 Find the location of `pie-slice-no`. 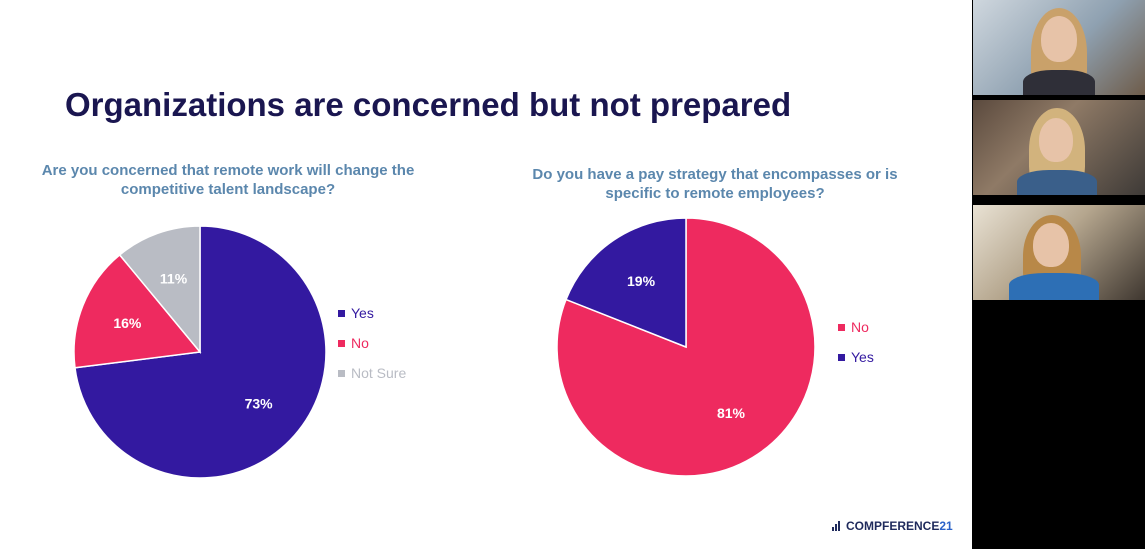

pie-slice-no is located at coordinates (137, 311).